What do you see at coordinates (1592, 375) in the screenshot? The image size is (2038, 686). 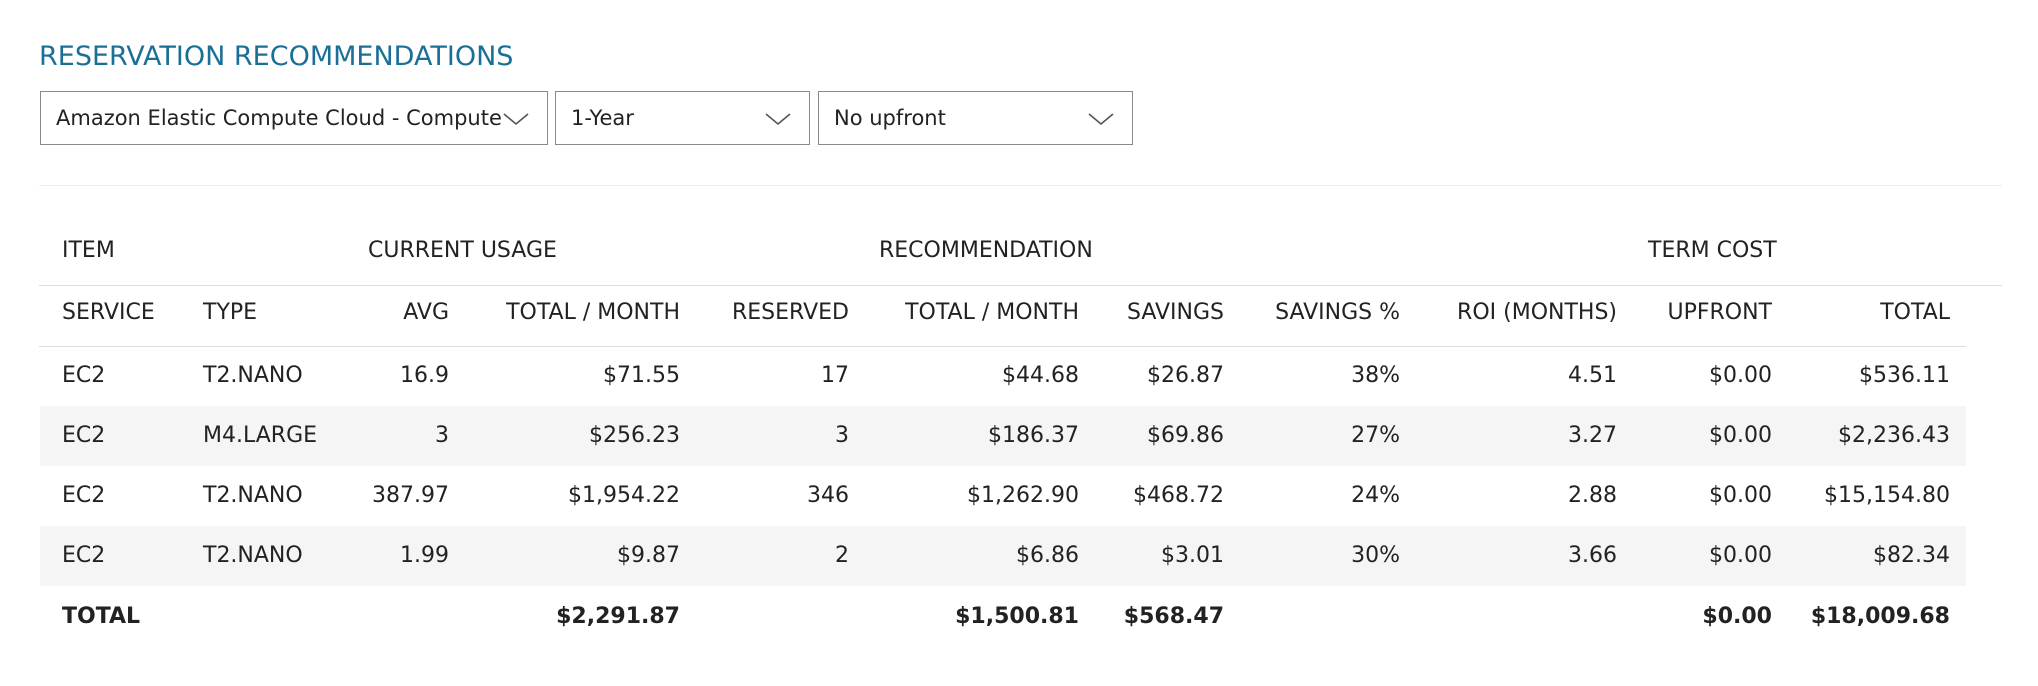 I see `table-cell: 4.51` at bounding box center [1592, 375].